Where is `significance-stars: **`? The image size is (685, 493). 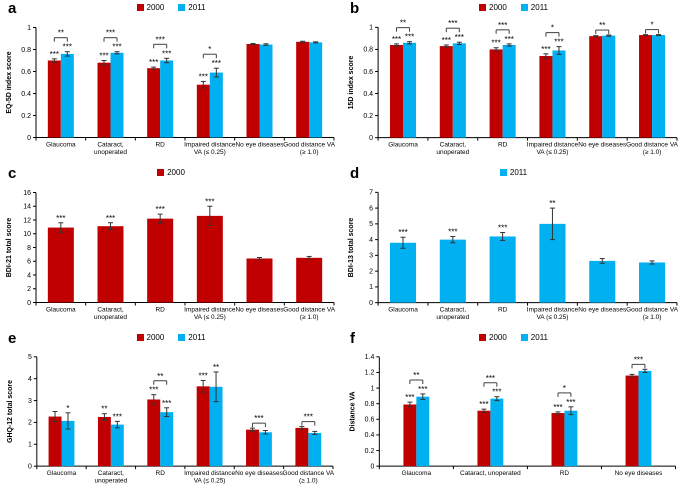
significance-stars: ** is located at coordinates (602, 25).